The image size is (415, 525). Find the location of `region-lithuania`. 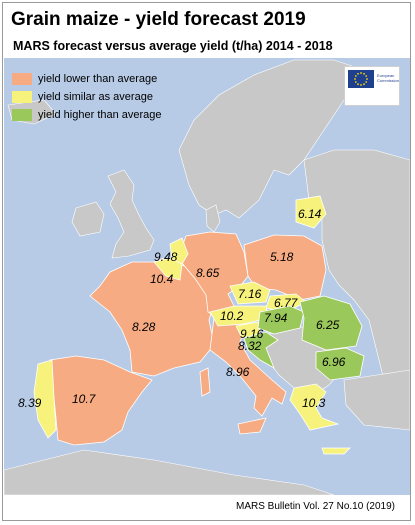

region-lithuania is located at coordinates (311, 212).